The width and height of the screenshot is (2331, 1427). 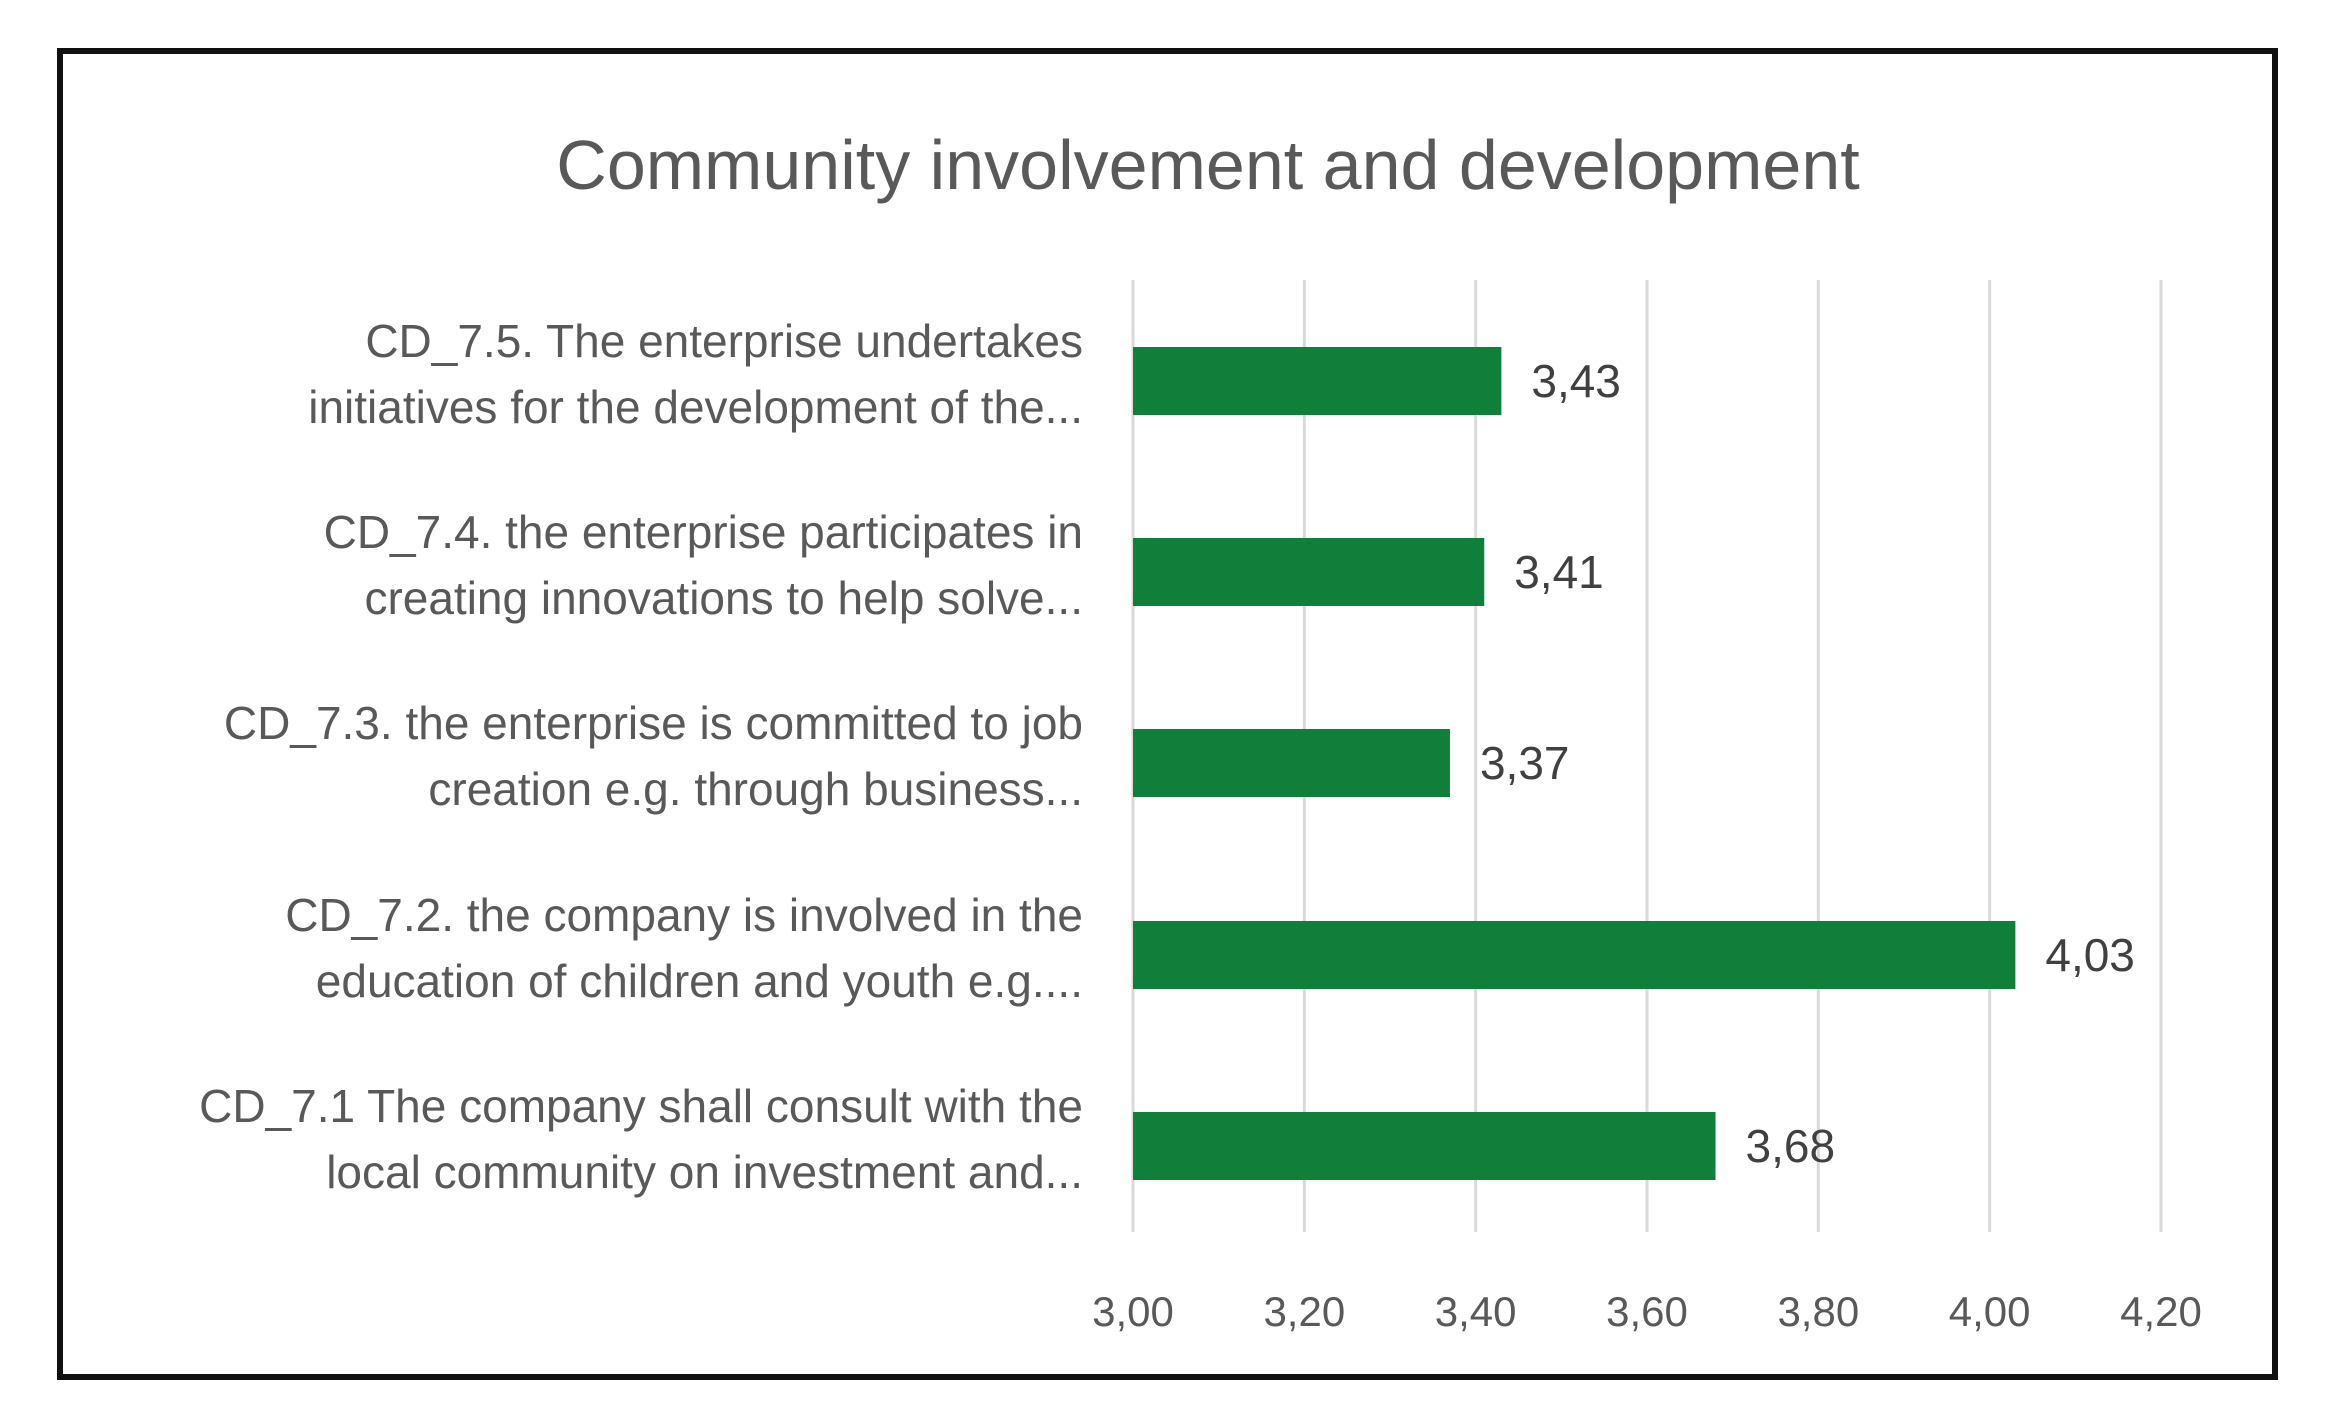 I want to click on x-tick-label: 4,20, so click(x=2161, y=1311).